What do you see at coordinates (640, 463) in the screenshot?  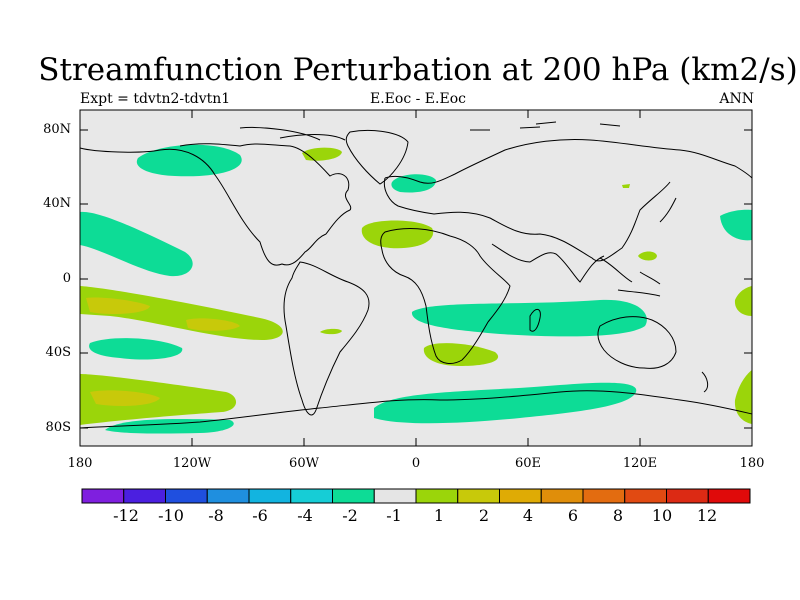 I see `lon-label-120e: 120E` at bounding box center [640, 463].